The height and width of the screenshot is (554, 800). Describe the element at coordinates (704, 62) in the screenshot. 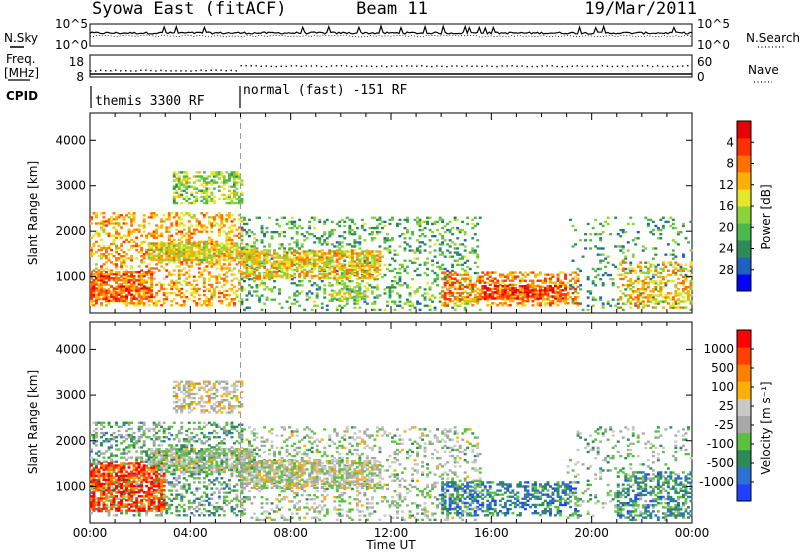

I see `nave-tick-high: 60` at that location.